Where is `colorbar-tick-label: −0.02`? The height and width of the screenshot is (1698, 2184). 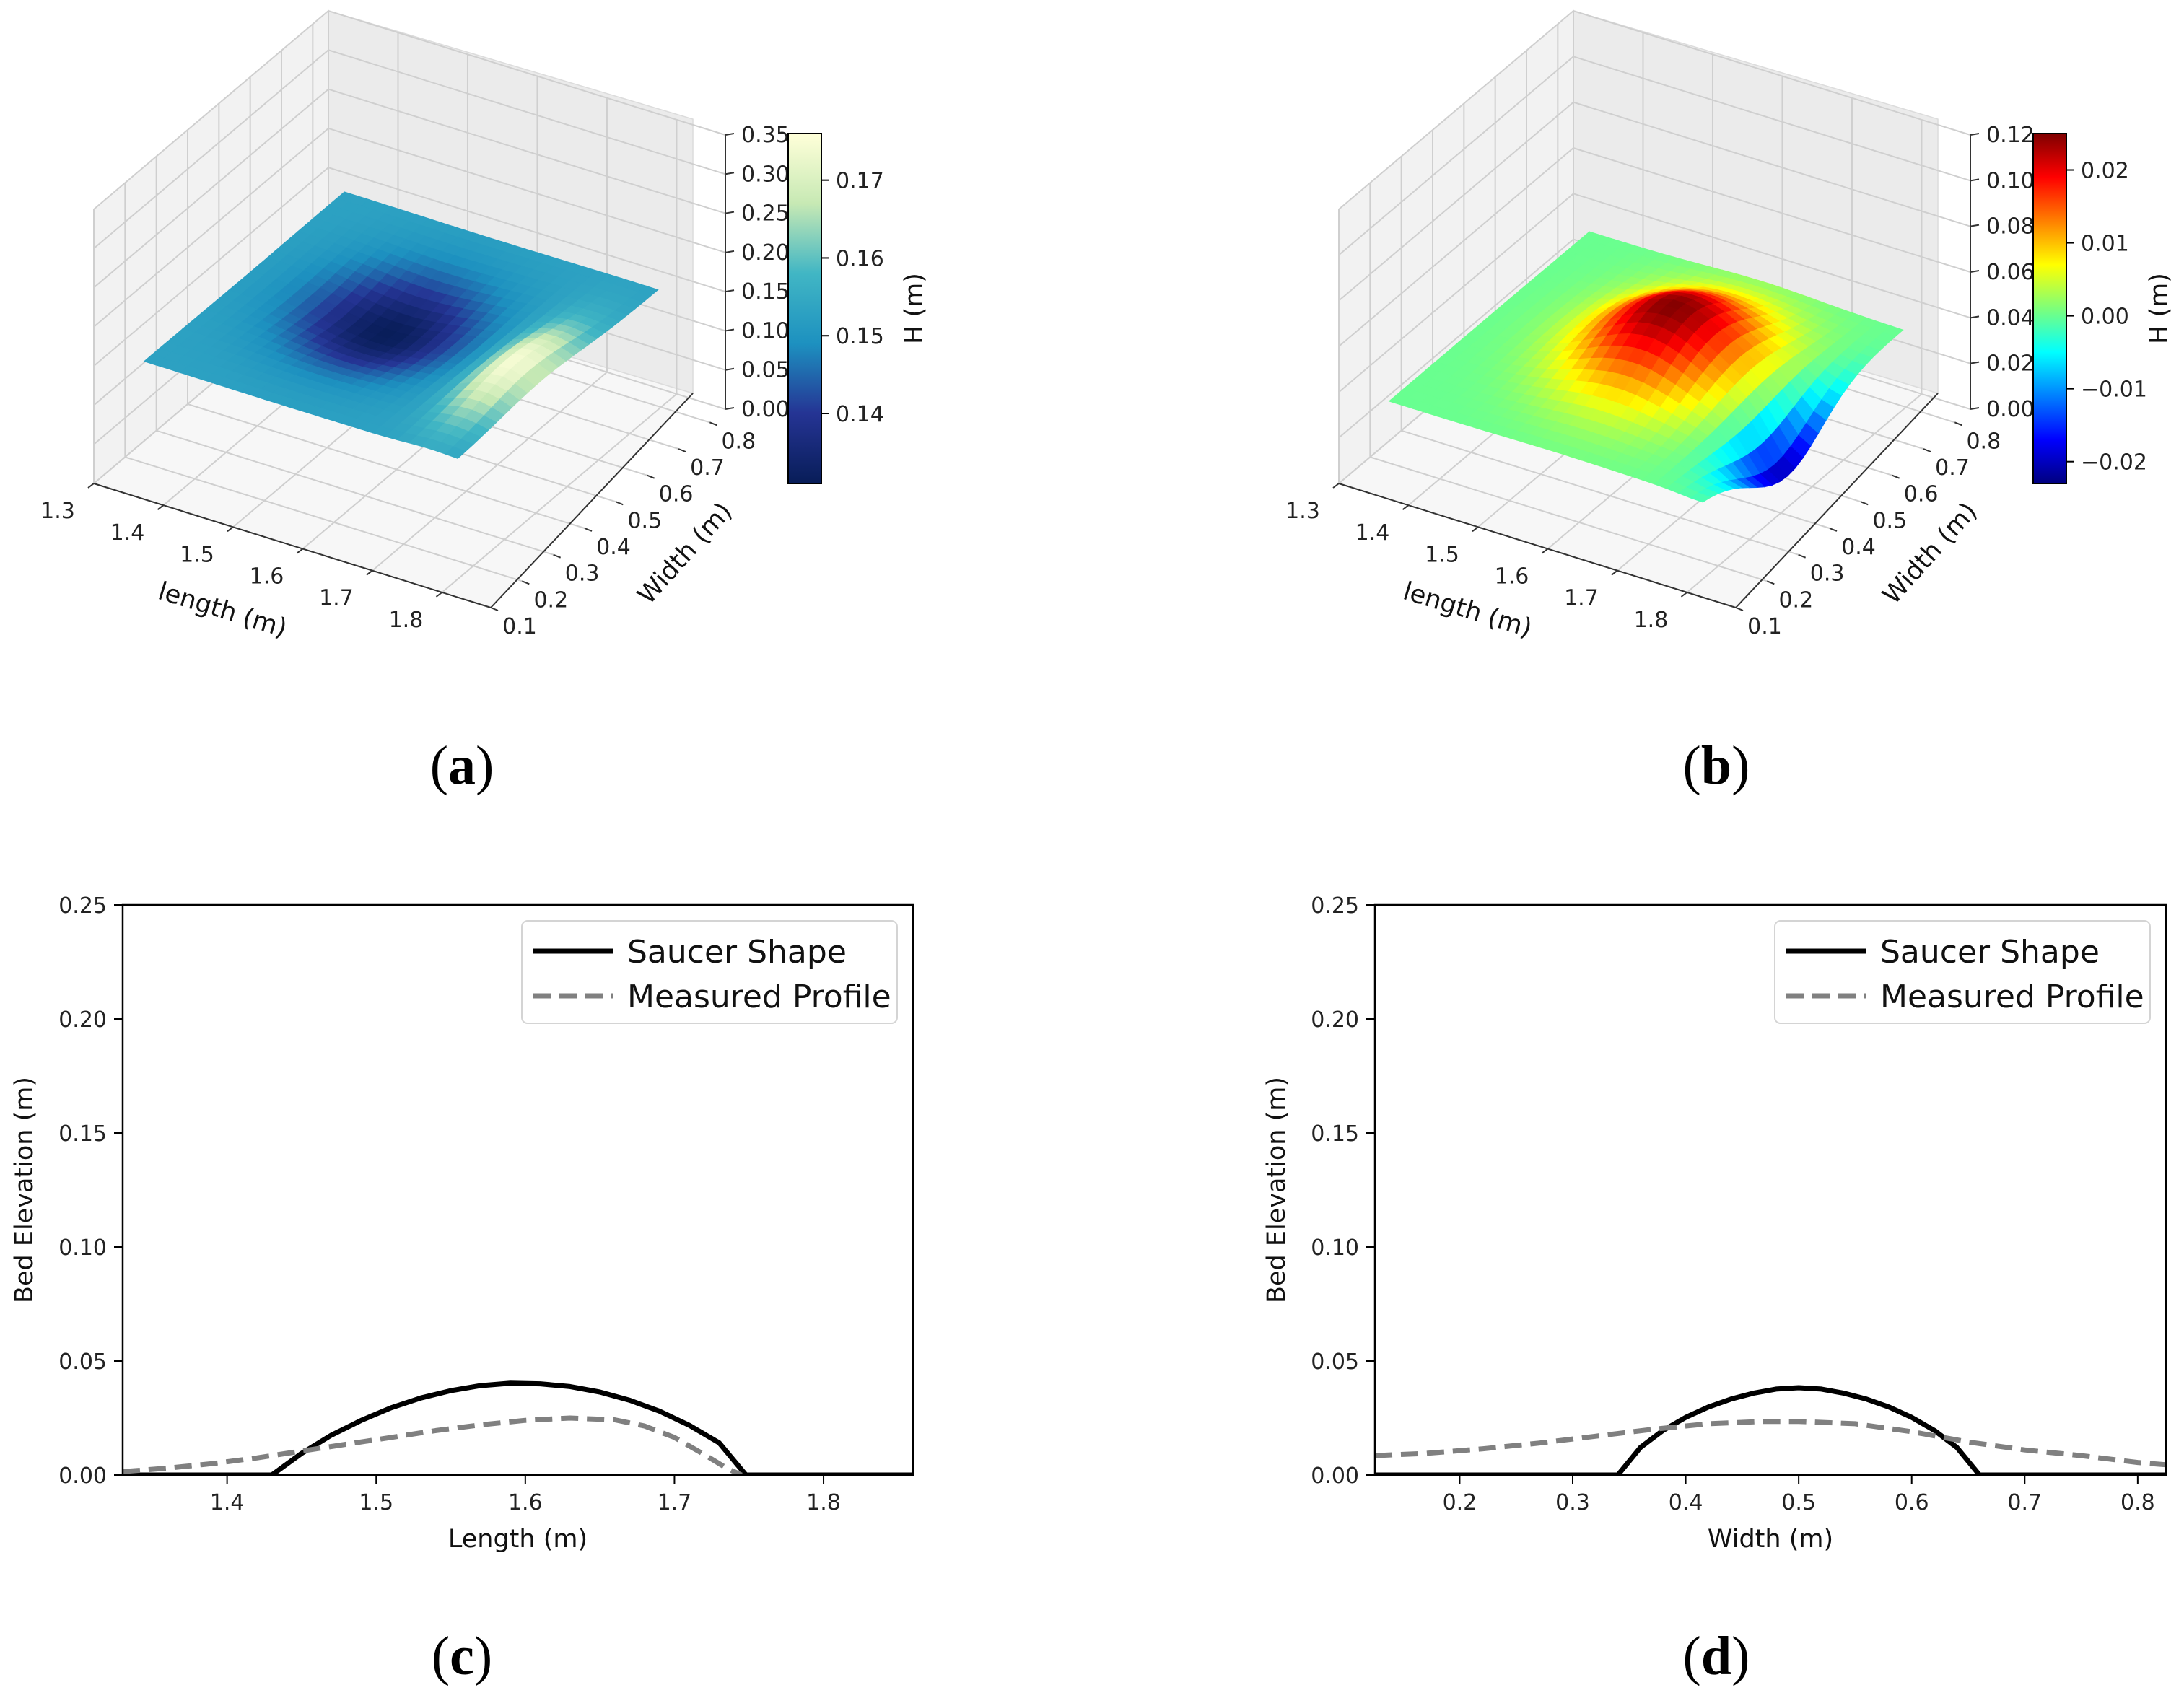
colorbar-tick-label: −0.02 is located at coordinates (2114, 463).